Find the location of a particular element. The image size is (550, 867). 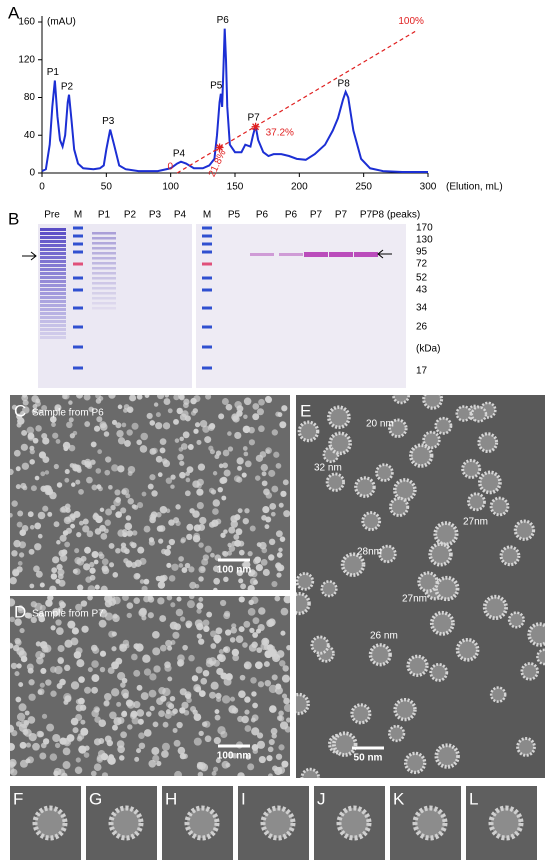

marker-label: 72 is located at coordinates (422, 264).